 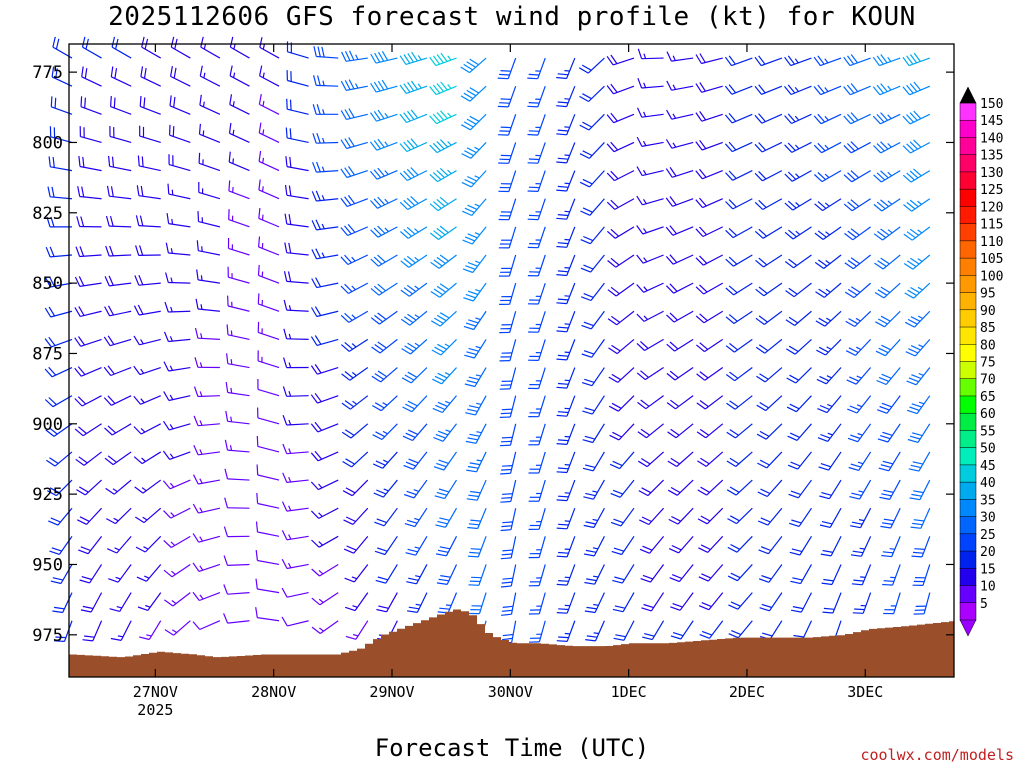 What do you see at coordinates (968, 439) in the screenshot?
I see `colorbar-swatch` at bounding box center [968, 439].